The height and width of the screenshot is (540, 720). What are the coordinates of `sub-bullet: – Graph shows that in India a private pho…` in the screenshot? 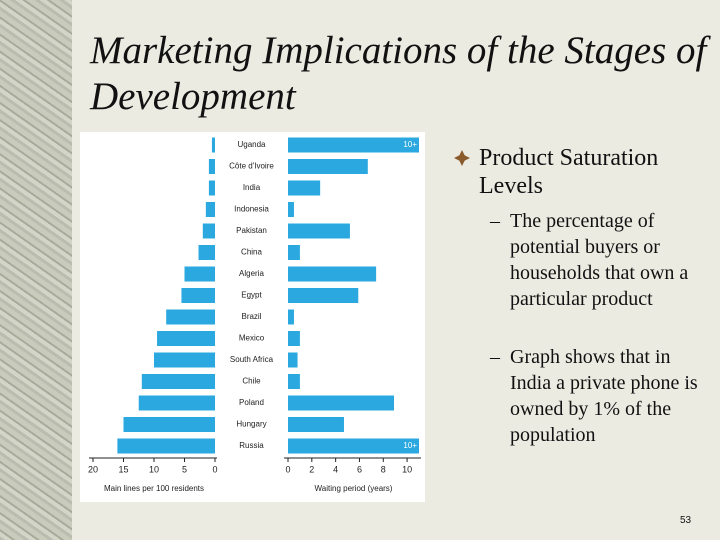 It's located at (594, 396).